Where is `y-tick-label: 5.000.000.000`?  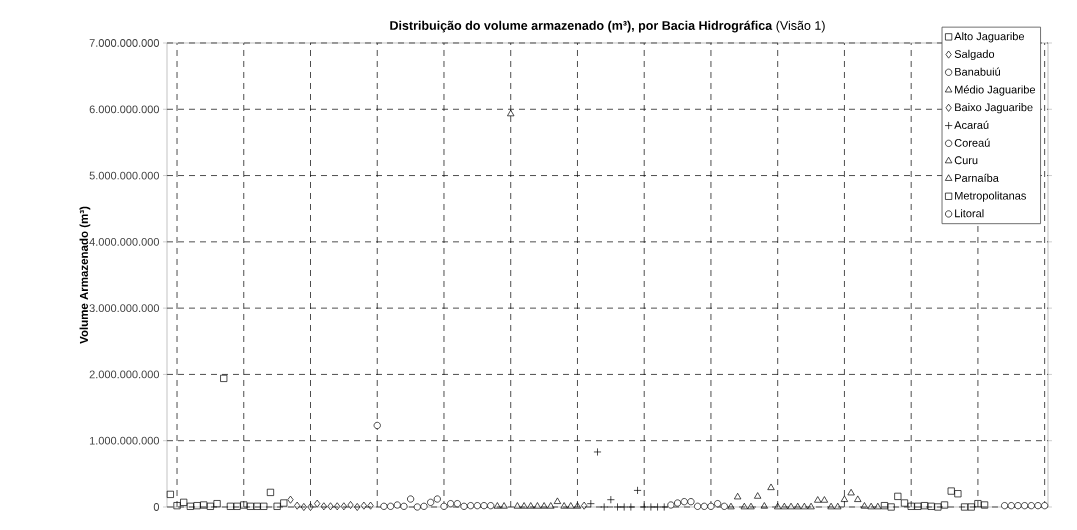 y-tick-label: 5.000.000.000 is located at coordinates (124, 175).